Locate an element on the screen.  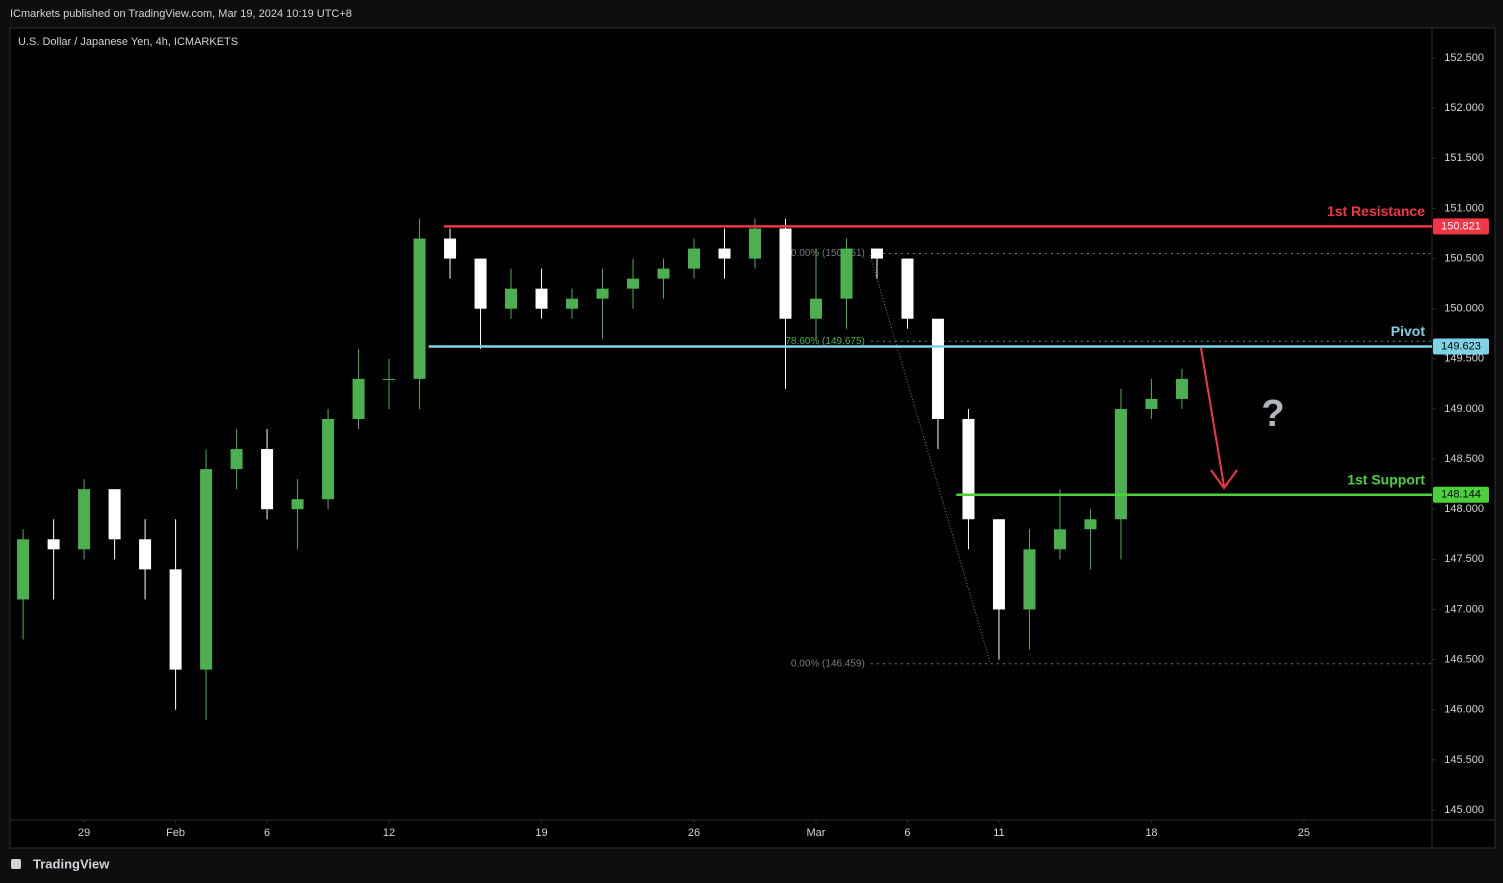
brand: TradingView is located at coordinates (71, 863).